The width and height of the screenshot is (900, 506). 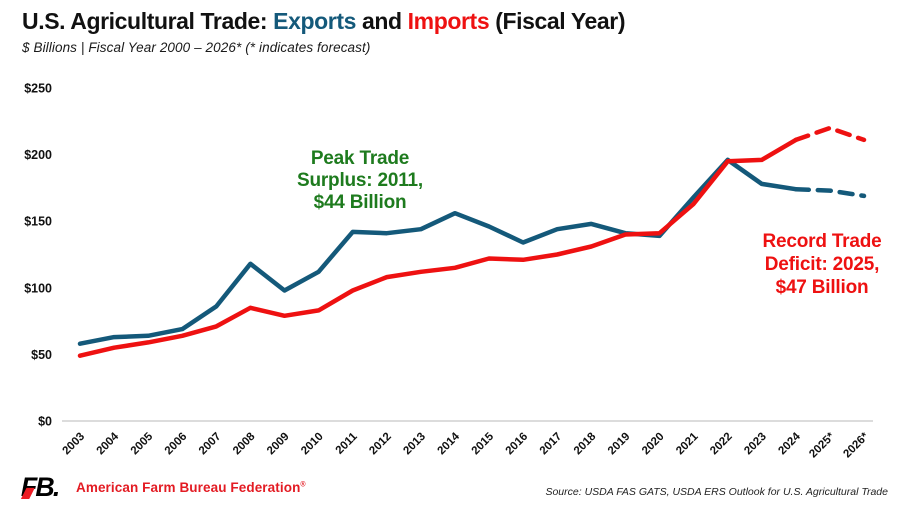 I want to click on x-axis-label: 2024, so click(x=789, y=443).